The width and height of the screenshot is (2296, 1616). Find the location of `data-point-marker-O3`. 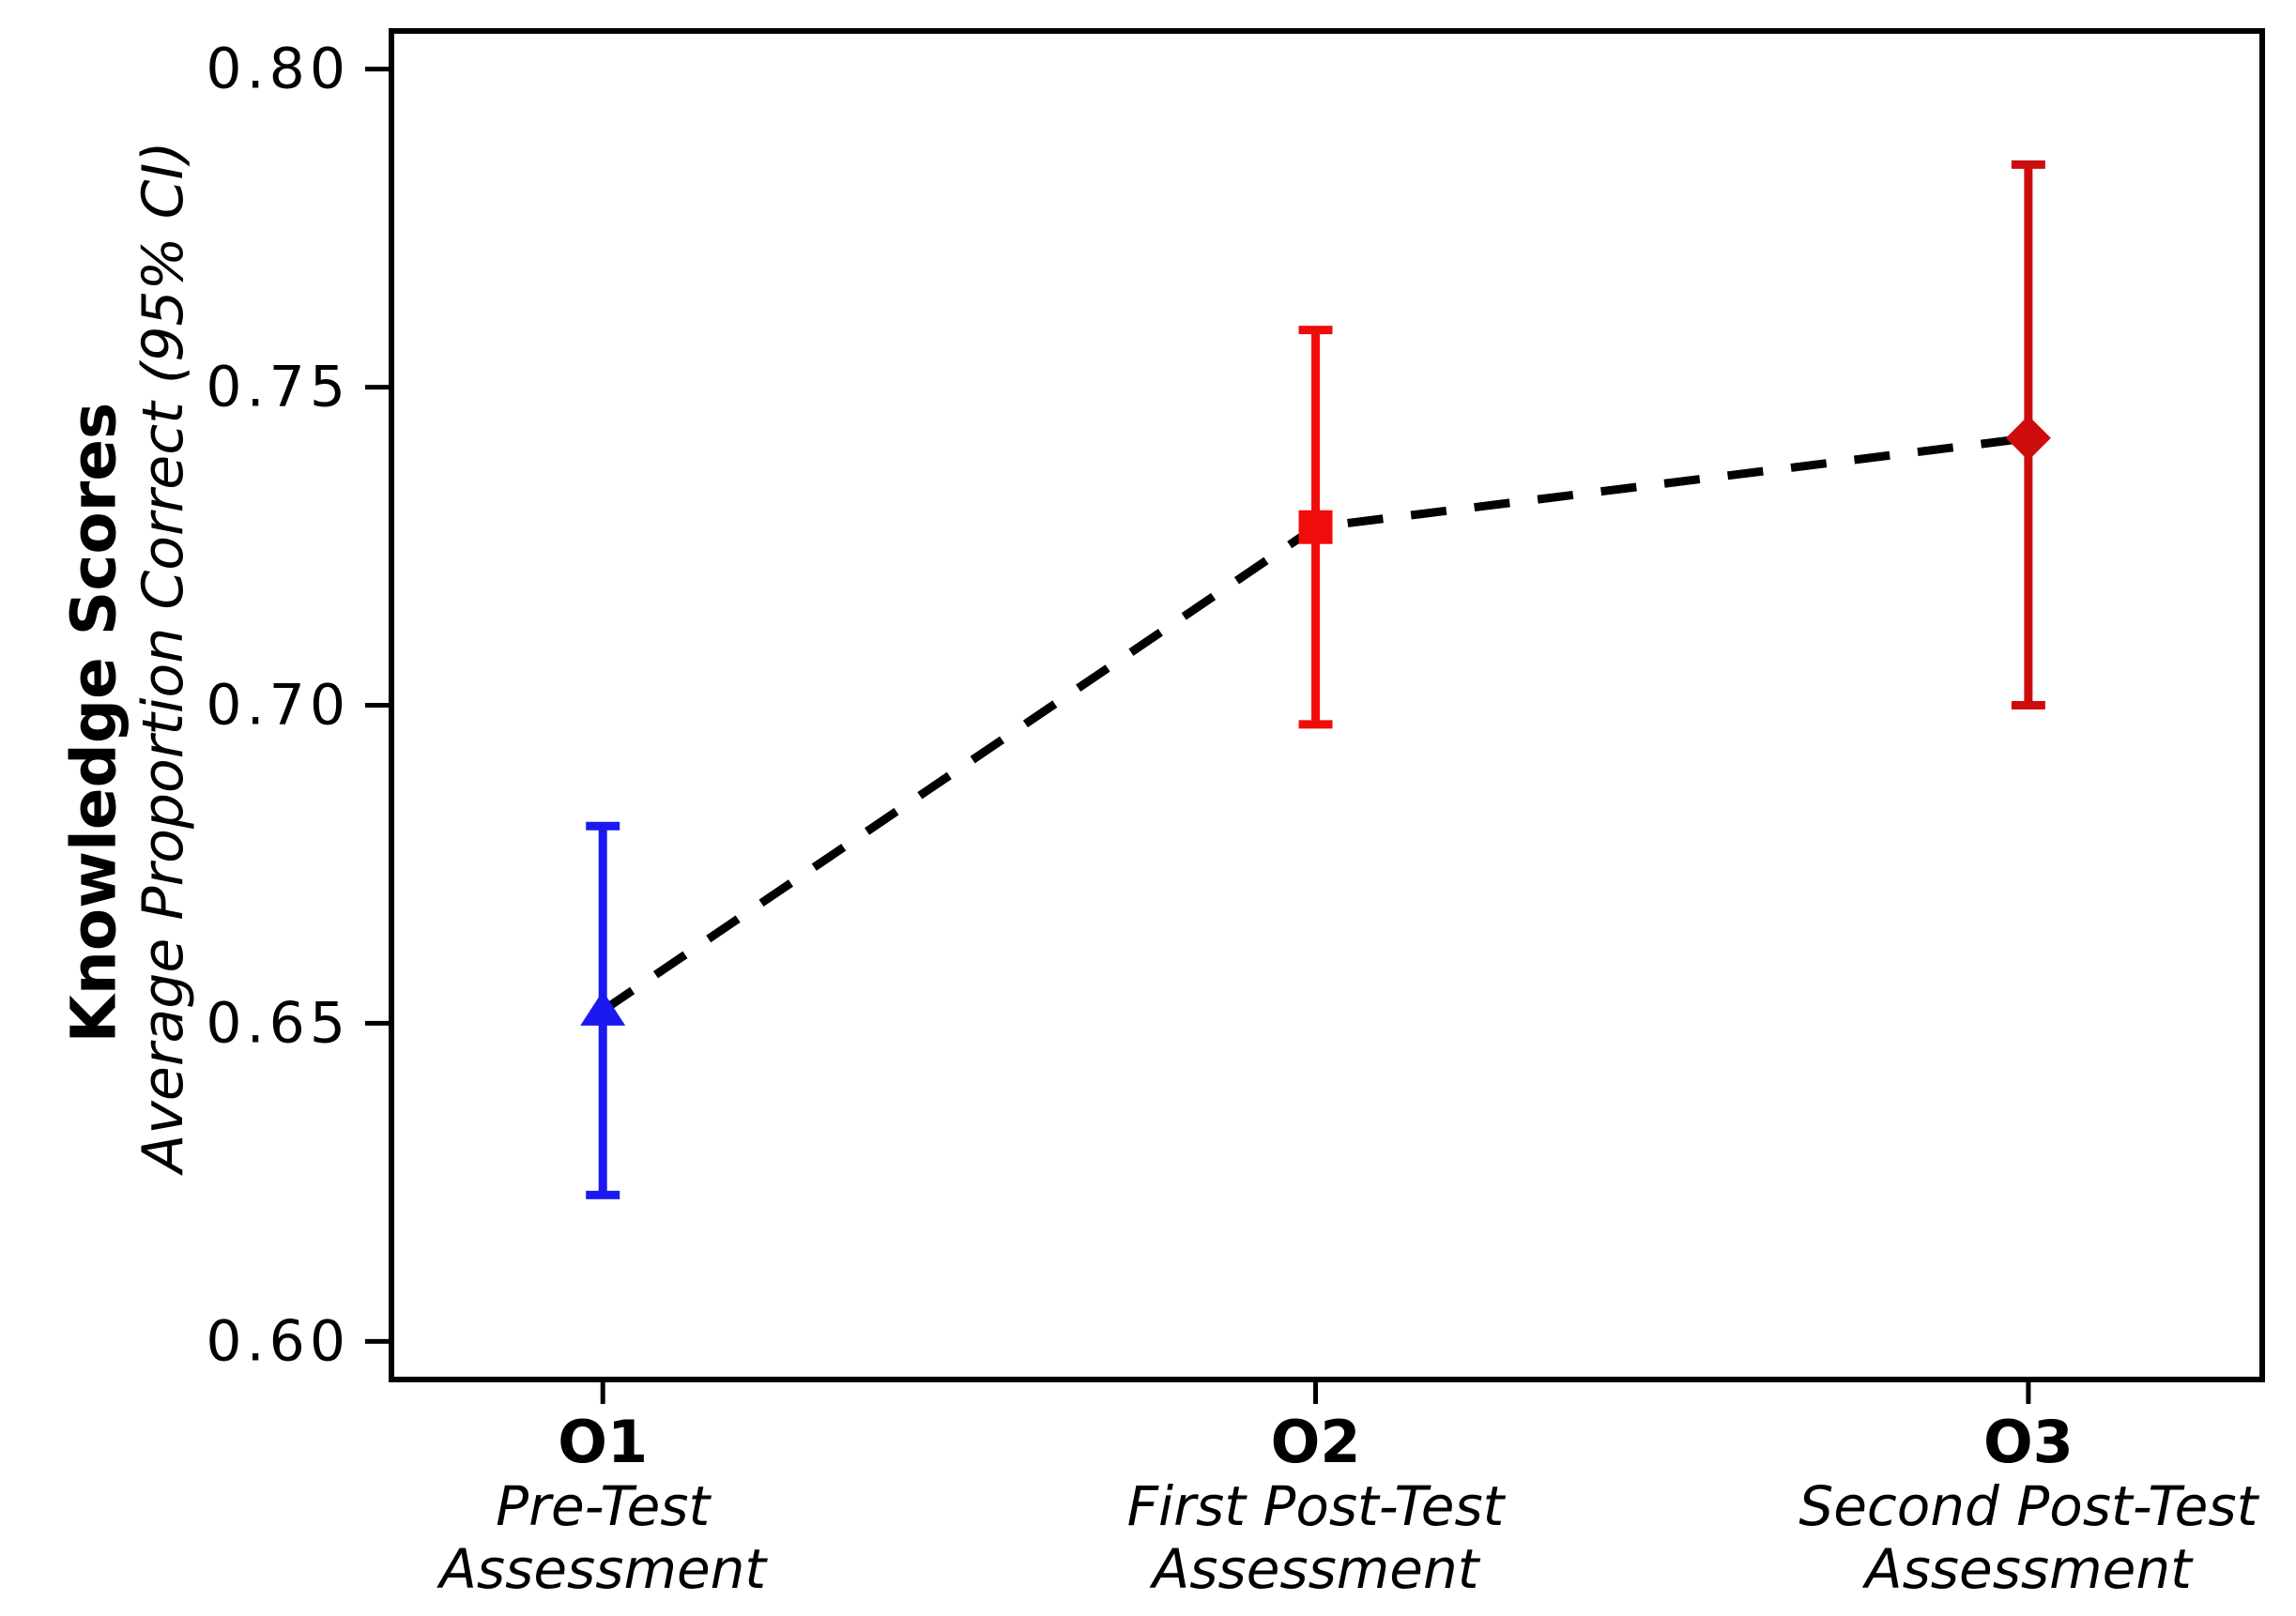

data-point-marker-O3 is located at coordinates (2028, 438).